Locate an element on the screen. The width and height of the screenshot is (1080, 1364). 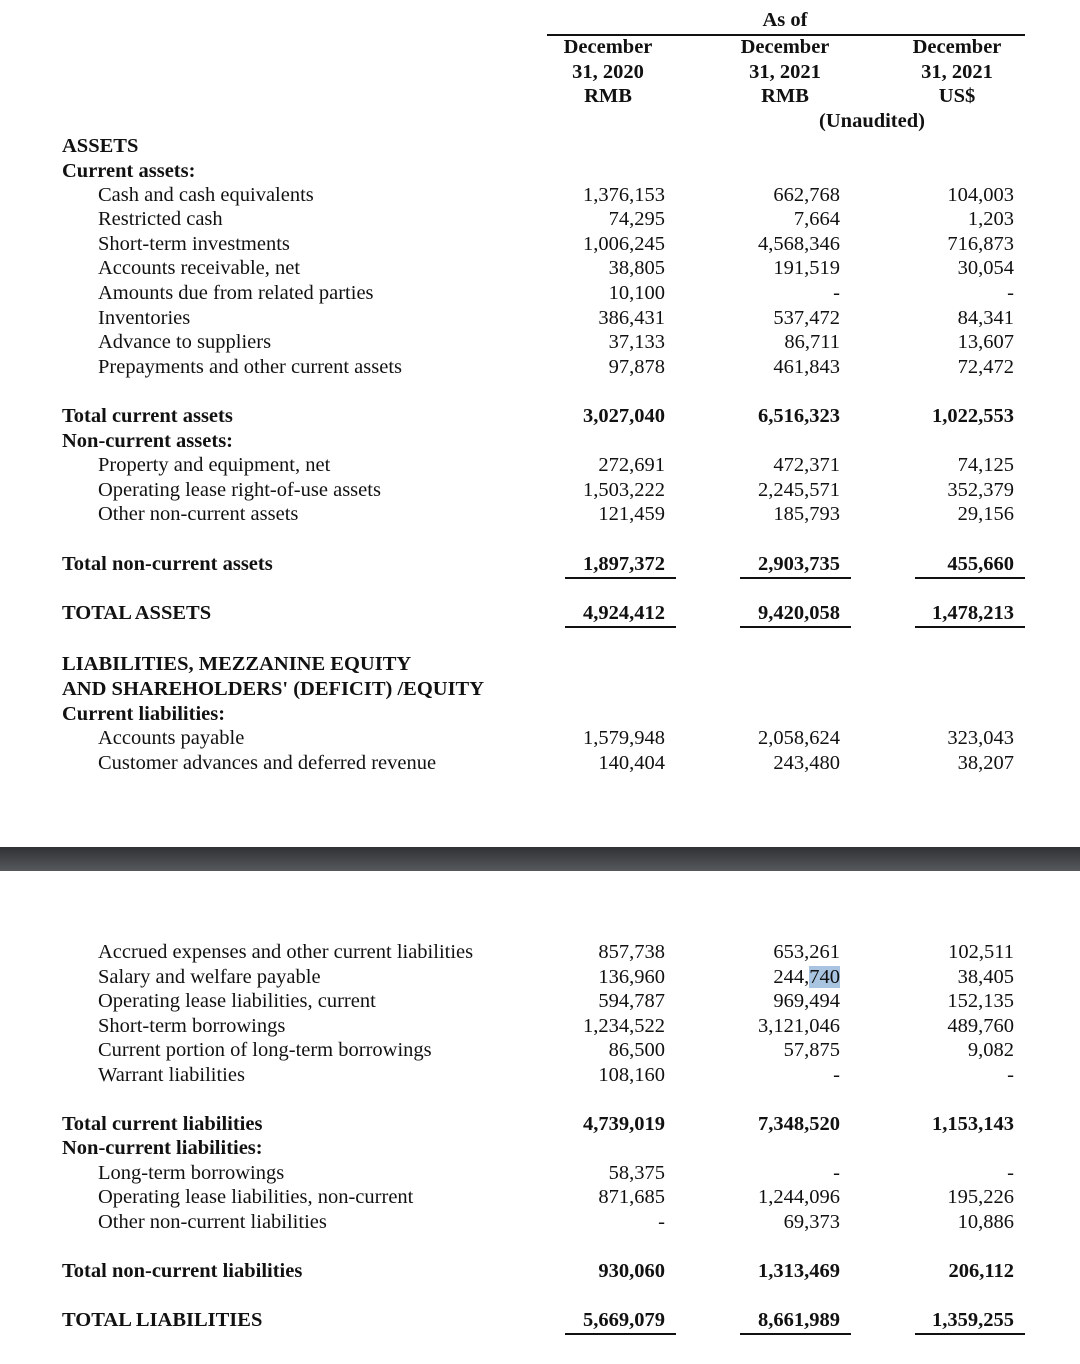
row-label: TOTAL LIABILITIES is located at coordinates (162, 1320).